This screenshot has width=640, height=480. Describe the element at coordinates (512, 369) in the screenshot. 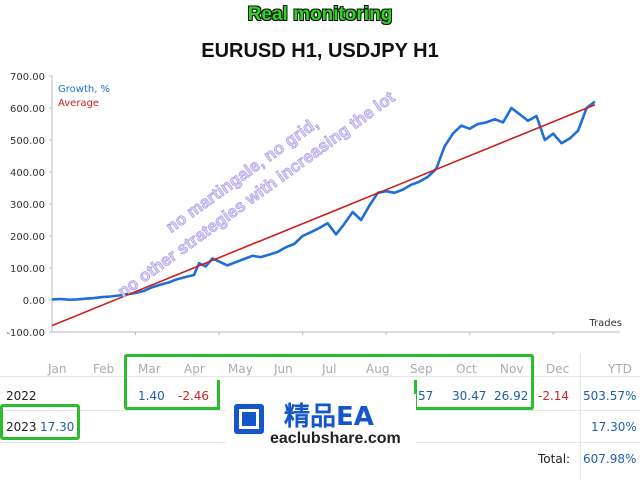

I see `month-nov: Nov` at that location.